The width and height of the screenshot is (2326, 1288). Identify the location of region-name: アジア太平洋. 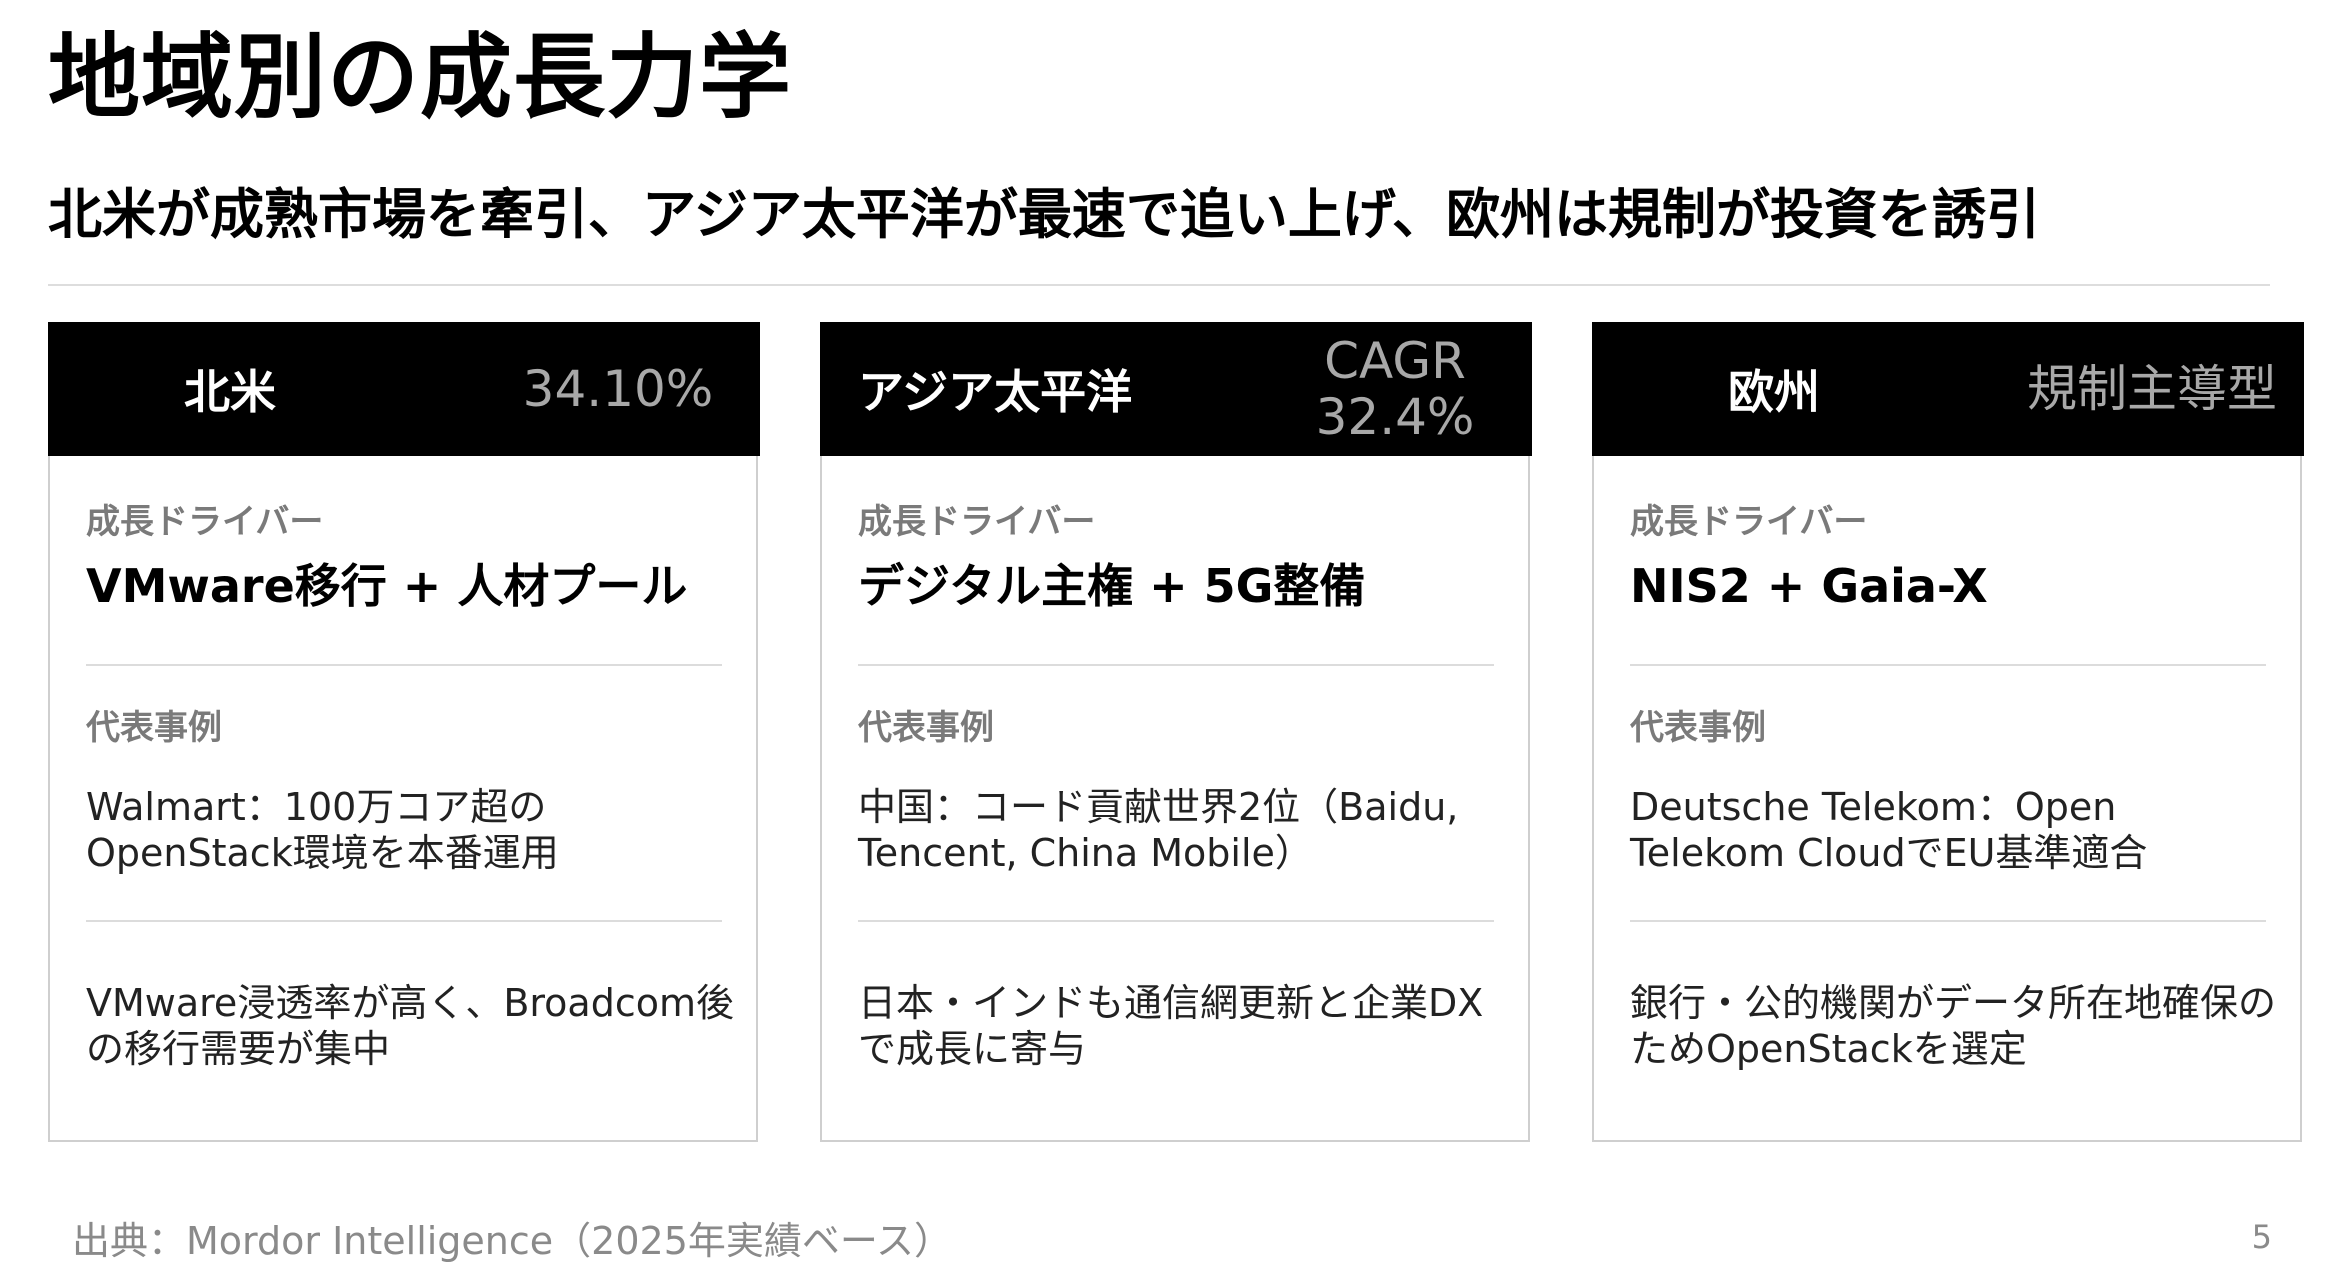
(995, 392).